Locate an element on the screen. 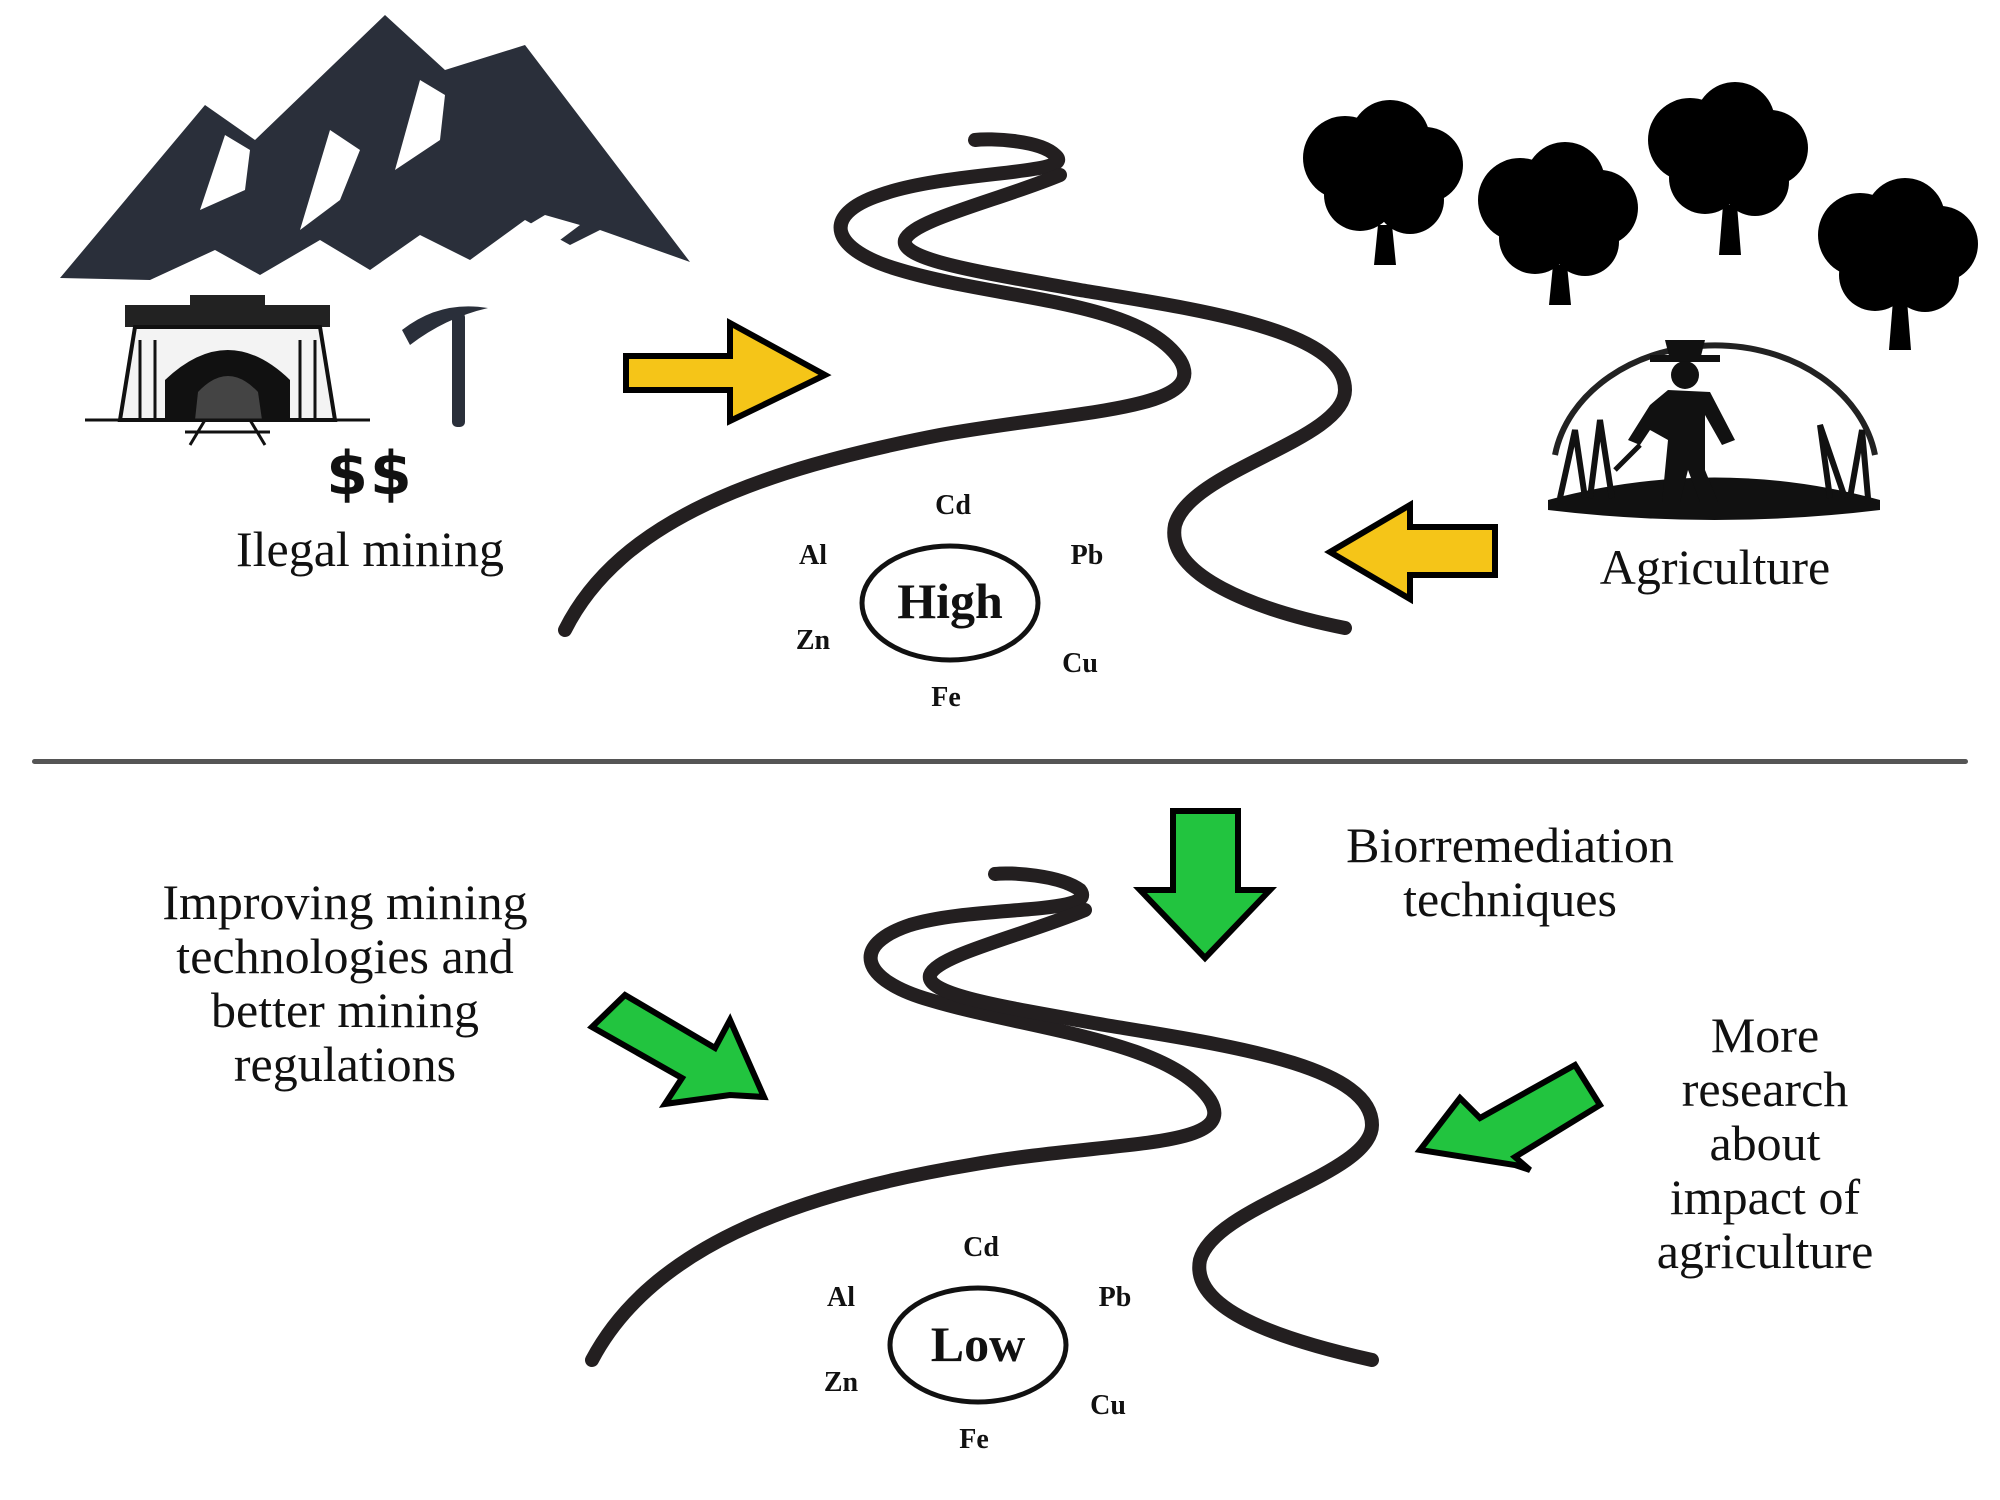 This screenshot has width=2000, height=1500. money-symbol: $$ is located at coordinates (370, 474).